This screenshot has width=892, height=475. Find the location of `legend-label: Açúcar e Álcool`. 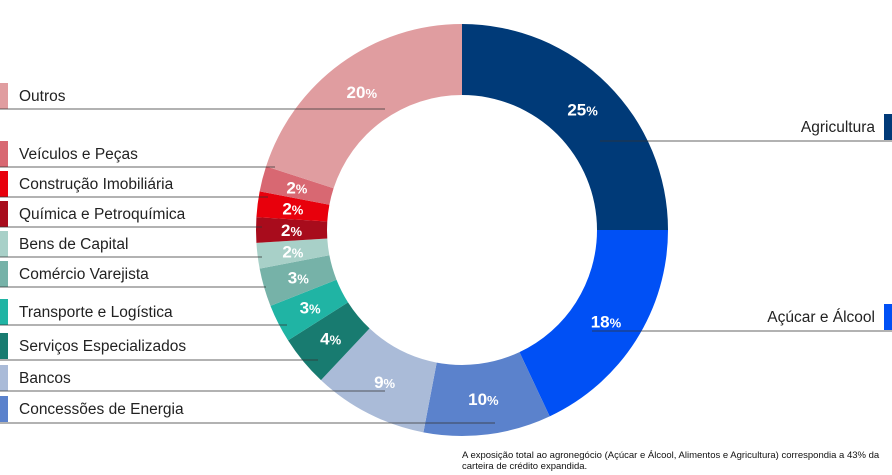

legend-label: Açúcar e Álcool is located at coordinates (821, 317).